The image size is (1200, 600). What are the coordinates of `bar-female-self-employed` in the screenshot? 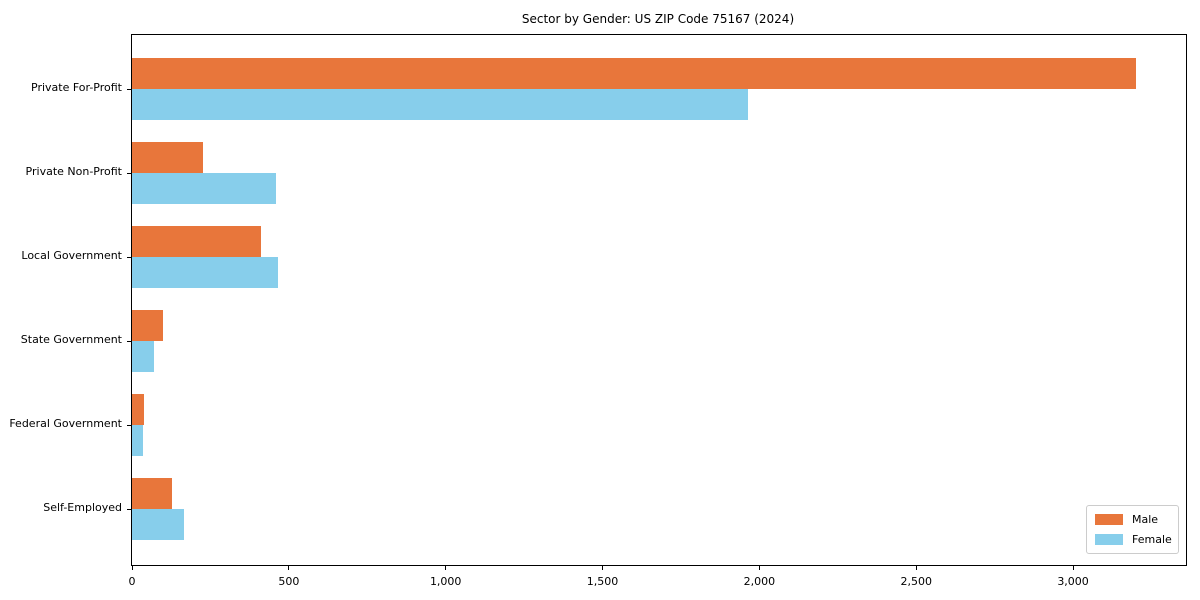 It's located at (158, 524).